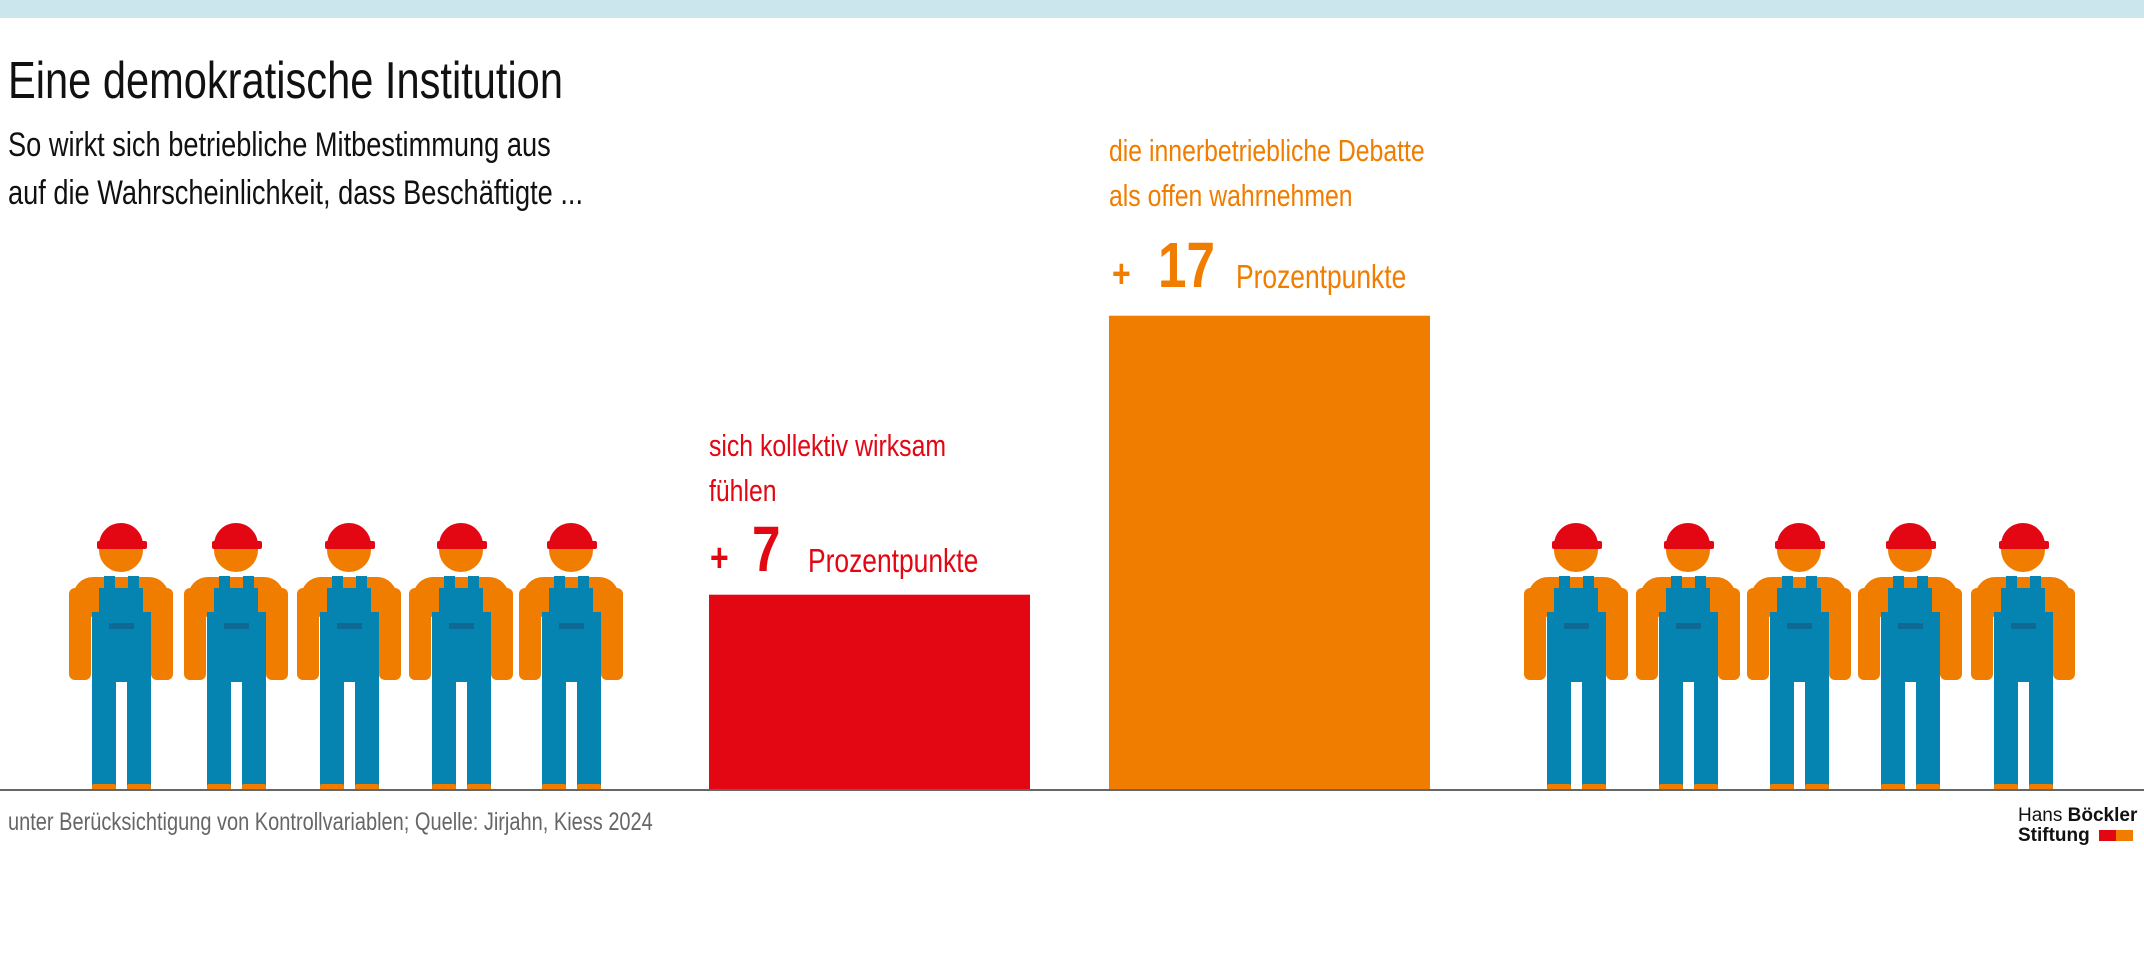 Image resolution: width=2144 pixels, height=969 pixels. Describe the element at coordinates (1186, 265) in the screenshot. I see `bar-2-value-label: 17` at that location.